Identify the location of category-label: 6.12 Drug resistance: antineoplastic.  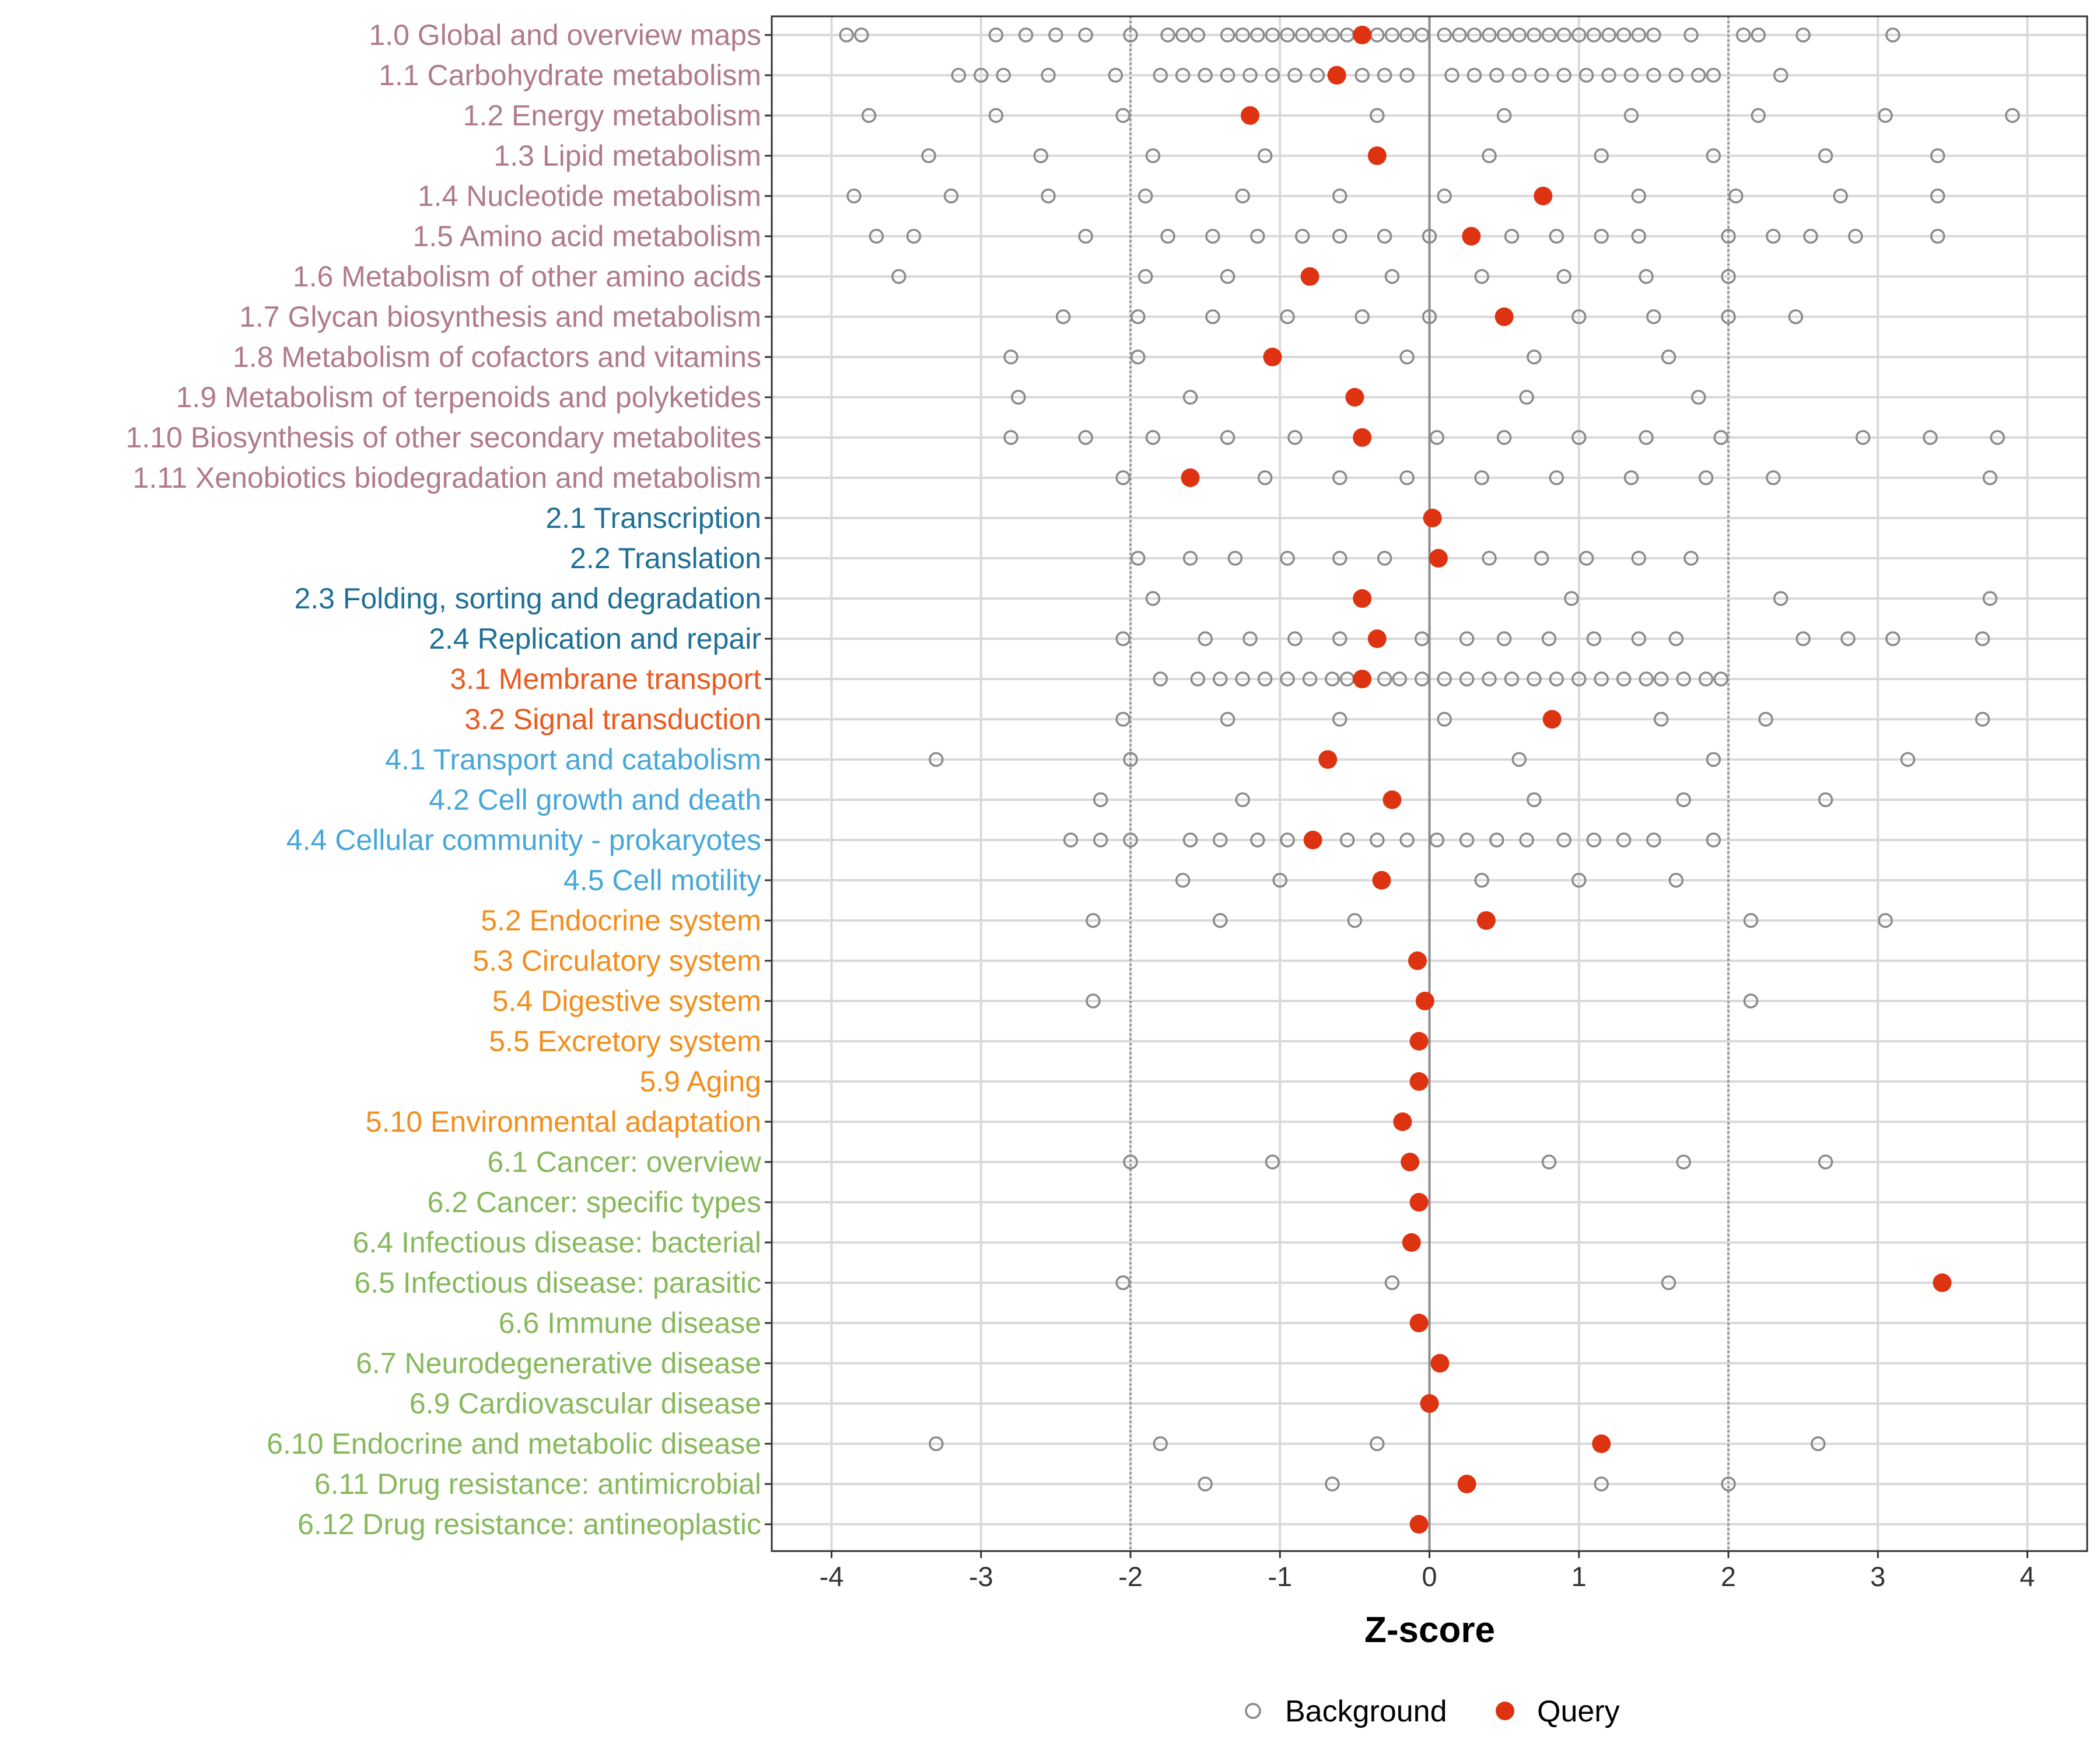
(529, 1524).